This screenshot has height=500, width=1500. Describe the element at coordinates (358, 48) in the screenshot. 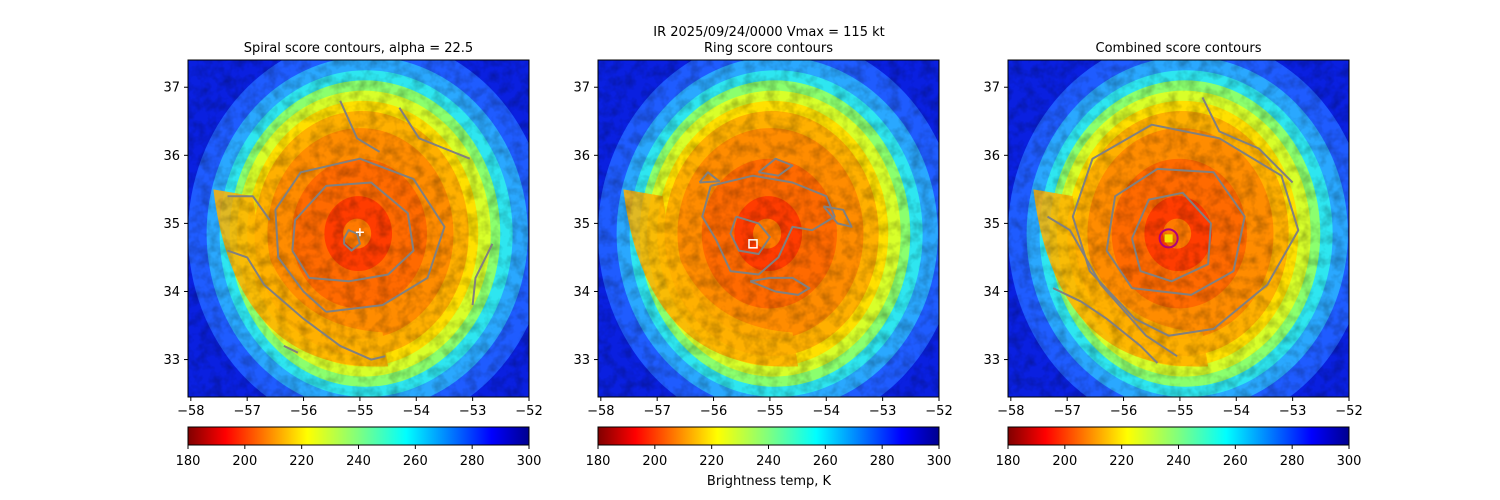

I see `panel-title: Spiral score contours, alpha = 22.5` at that location.